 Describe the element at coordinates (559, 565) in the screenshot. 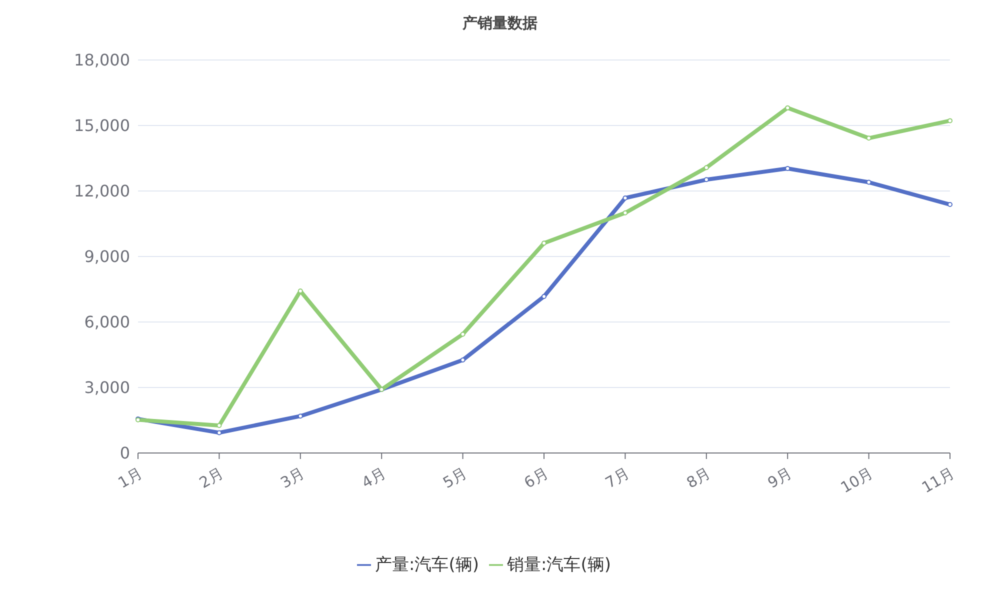

I see `legend-label: 销量:汽车(辆)` at that location.